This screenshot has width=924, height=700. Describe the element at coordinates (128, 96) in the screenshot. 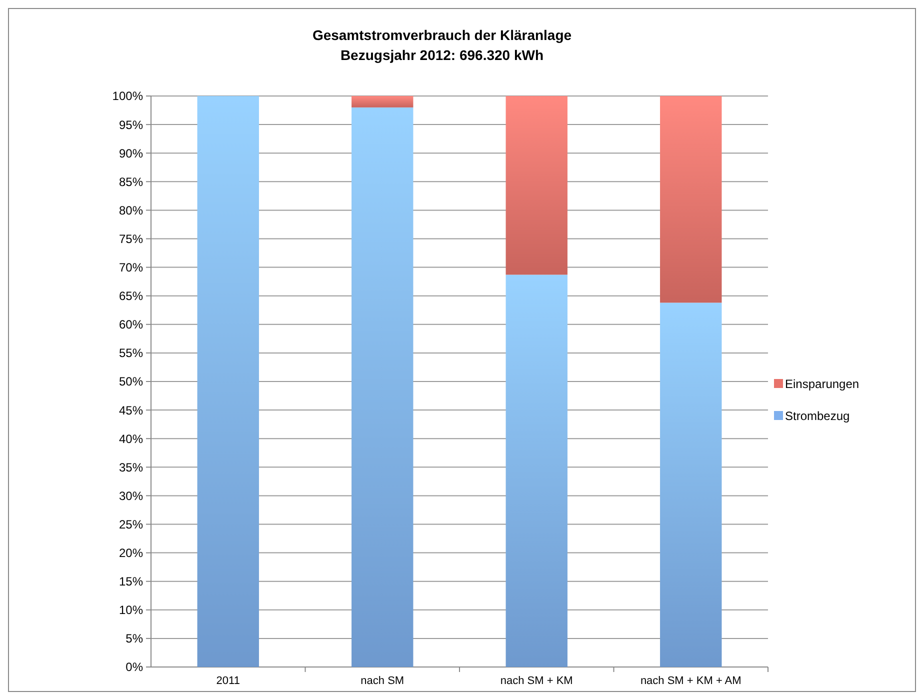

I see `y-tick-label: 100%` at that location.